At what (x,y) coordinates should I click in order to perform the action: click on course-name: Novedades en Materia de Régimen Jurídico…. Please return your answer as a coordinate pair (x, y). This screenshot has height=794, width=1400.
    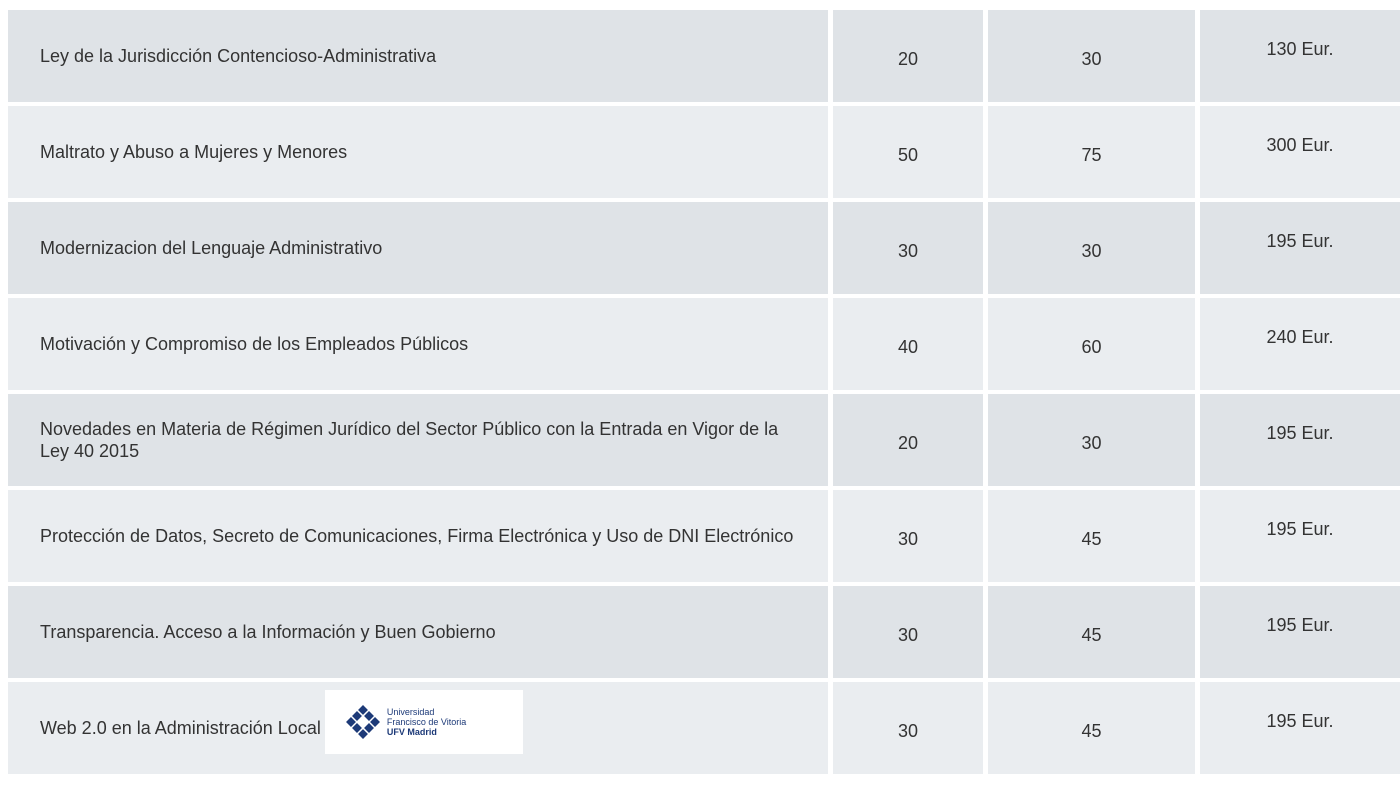
    Looking at the image, I should click on (409, 440).